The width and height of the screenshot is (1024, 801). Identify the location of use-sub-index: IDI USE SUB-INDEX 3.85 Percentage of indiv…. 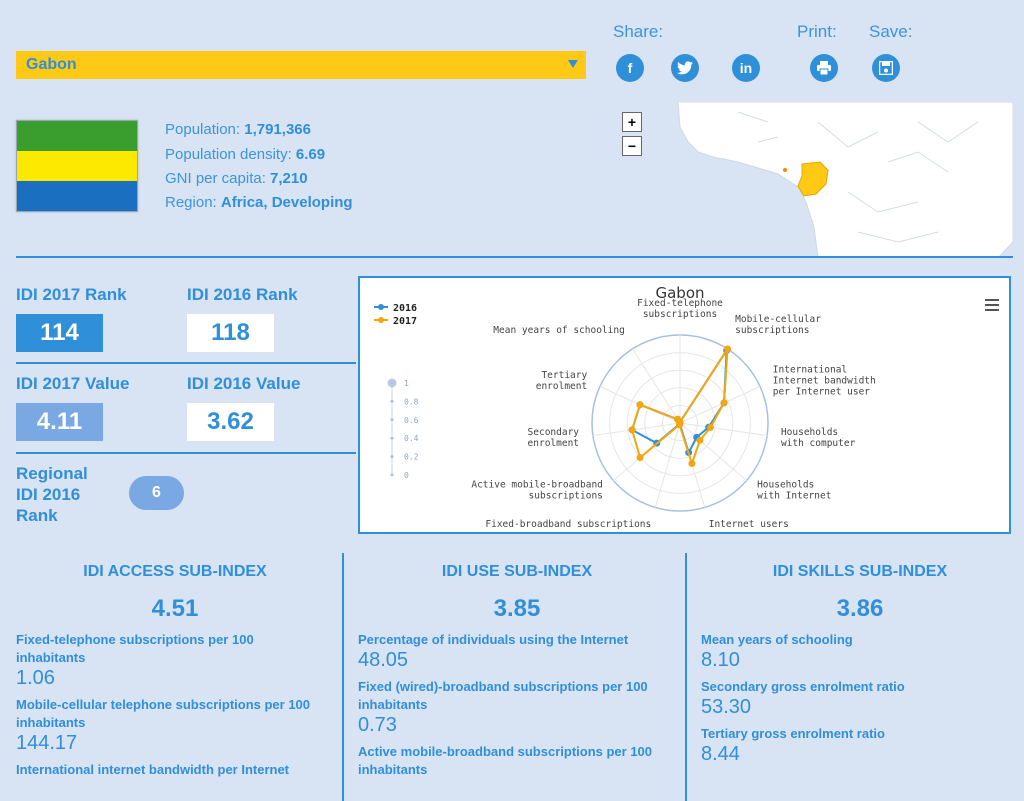
(517, 671).